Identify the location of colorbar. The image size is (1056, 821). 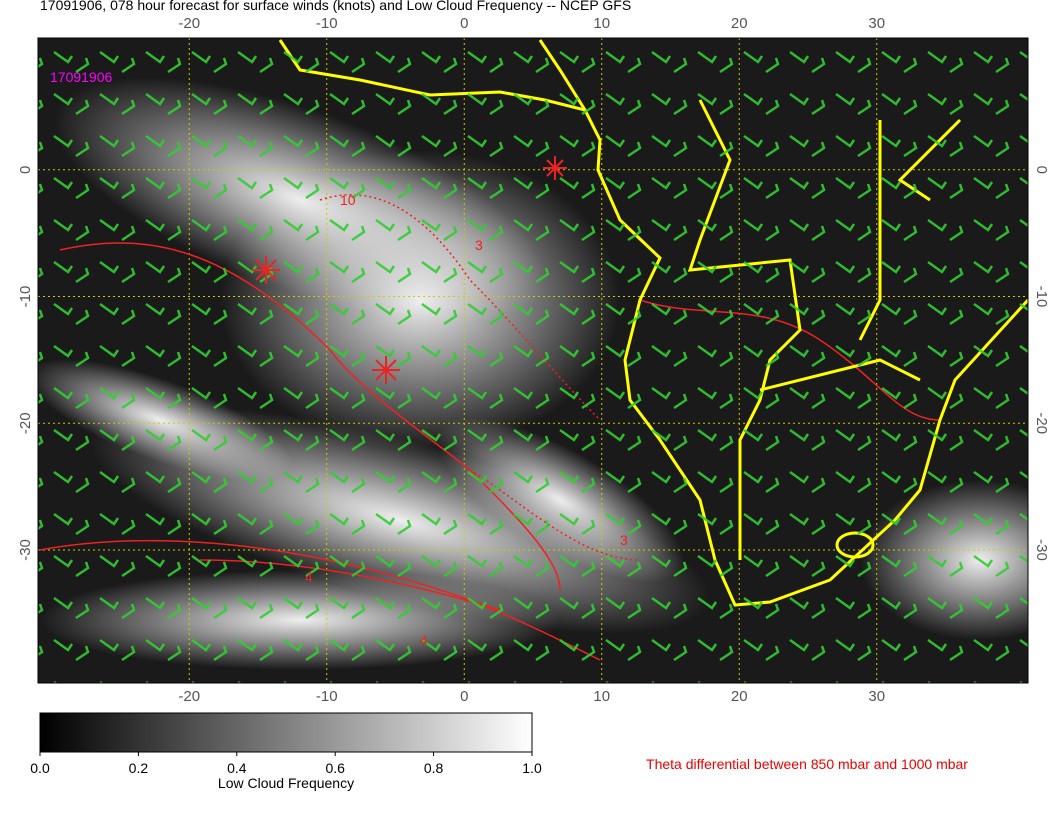
(286, 732).